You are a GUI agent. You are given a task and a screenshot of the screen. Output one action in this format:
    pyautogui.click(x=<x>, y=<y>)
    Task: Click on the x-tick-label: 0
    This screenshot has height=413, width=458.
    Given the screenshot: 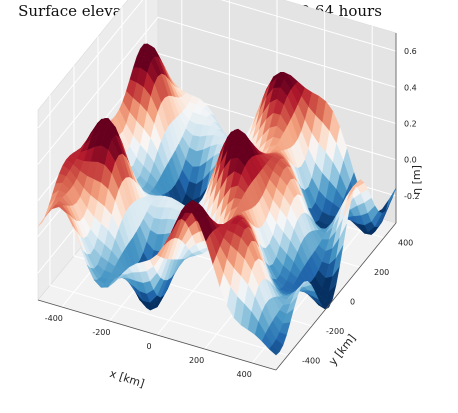 What is the action you would take?
    pyautogui.click(x=148, y=346)
    